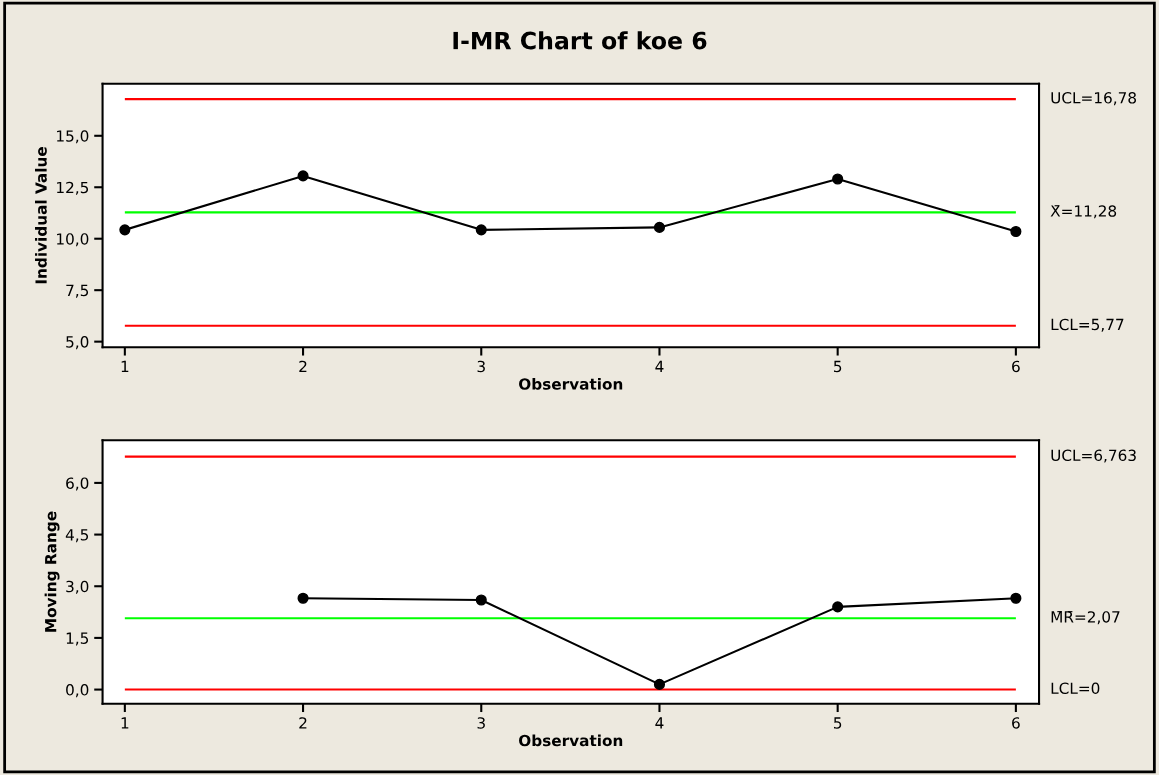 The image size is (1159, 775). What do you see at coordinates (77, 343) in the screenshot?
I see `y-tick-label: 5,0` at bounding box center [77, 343].